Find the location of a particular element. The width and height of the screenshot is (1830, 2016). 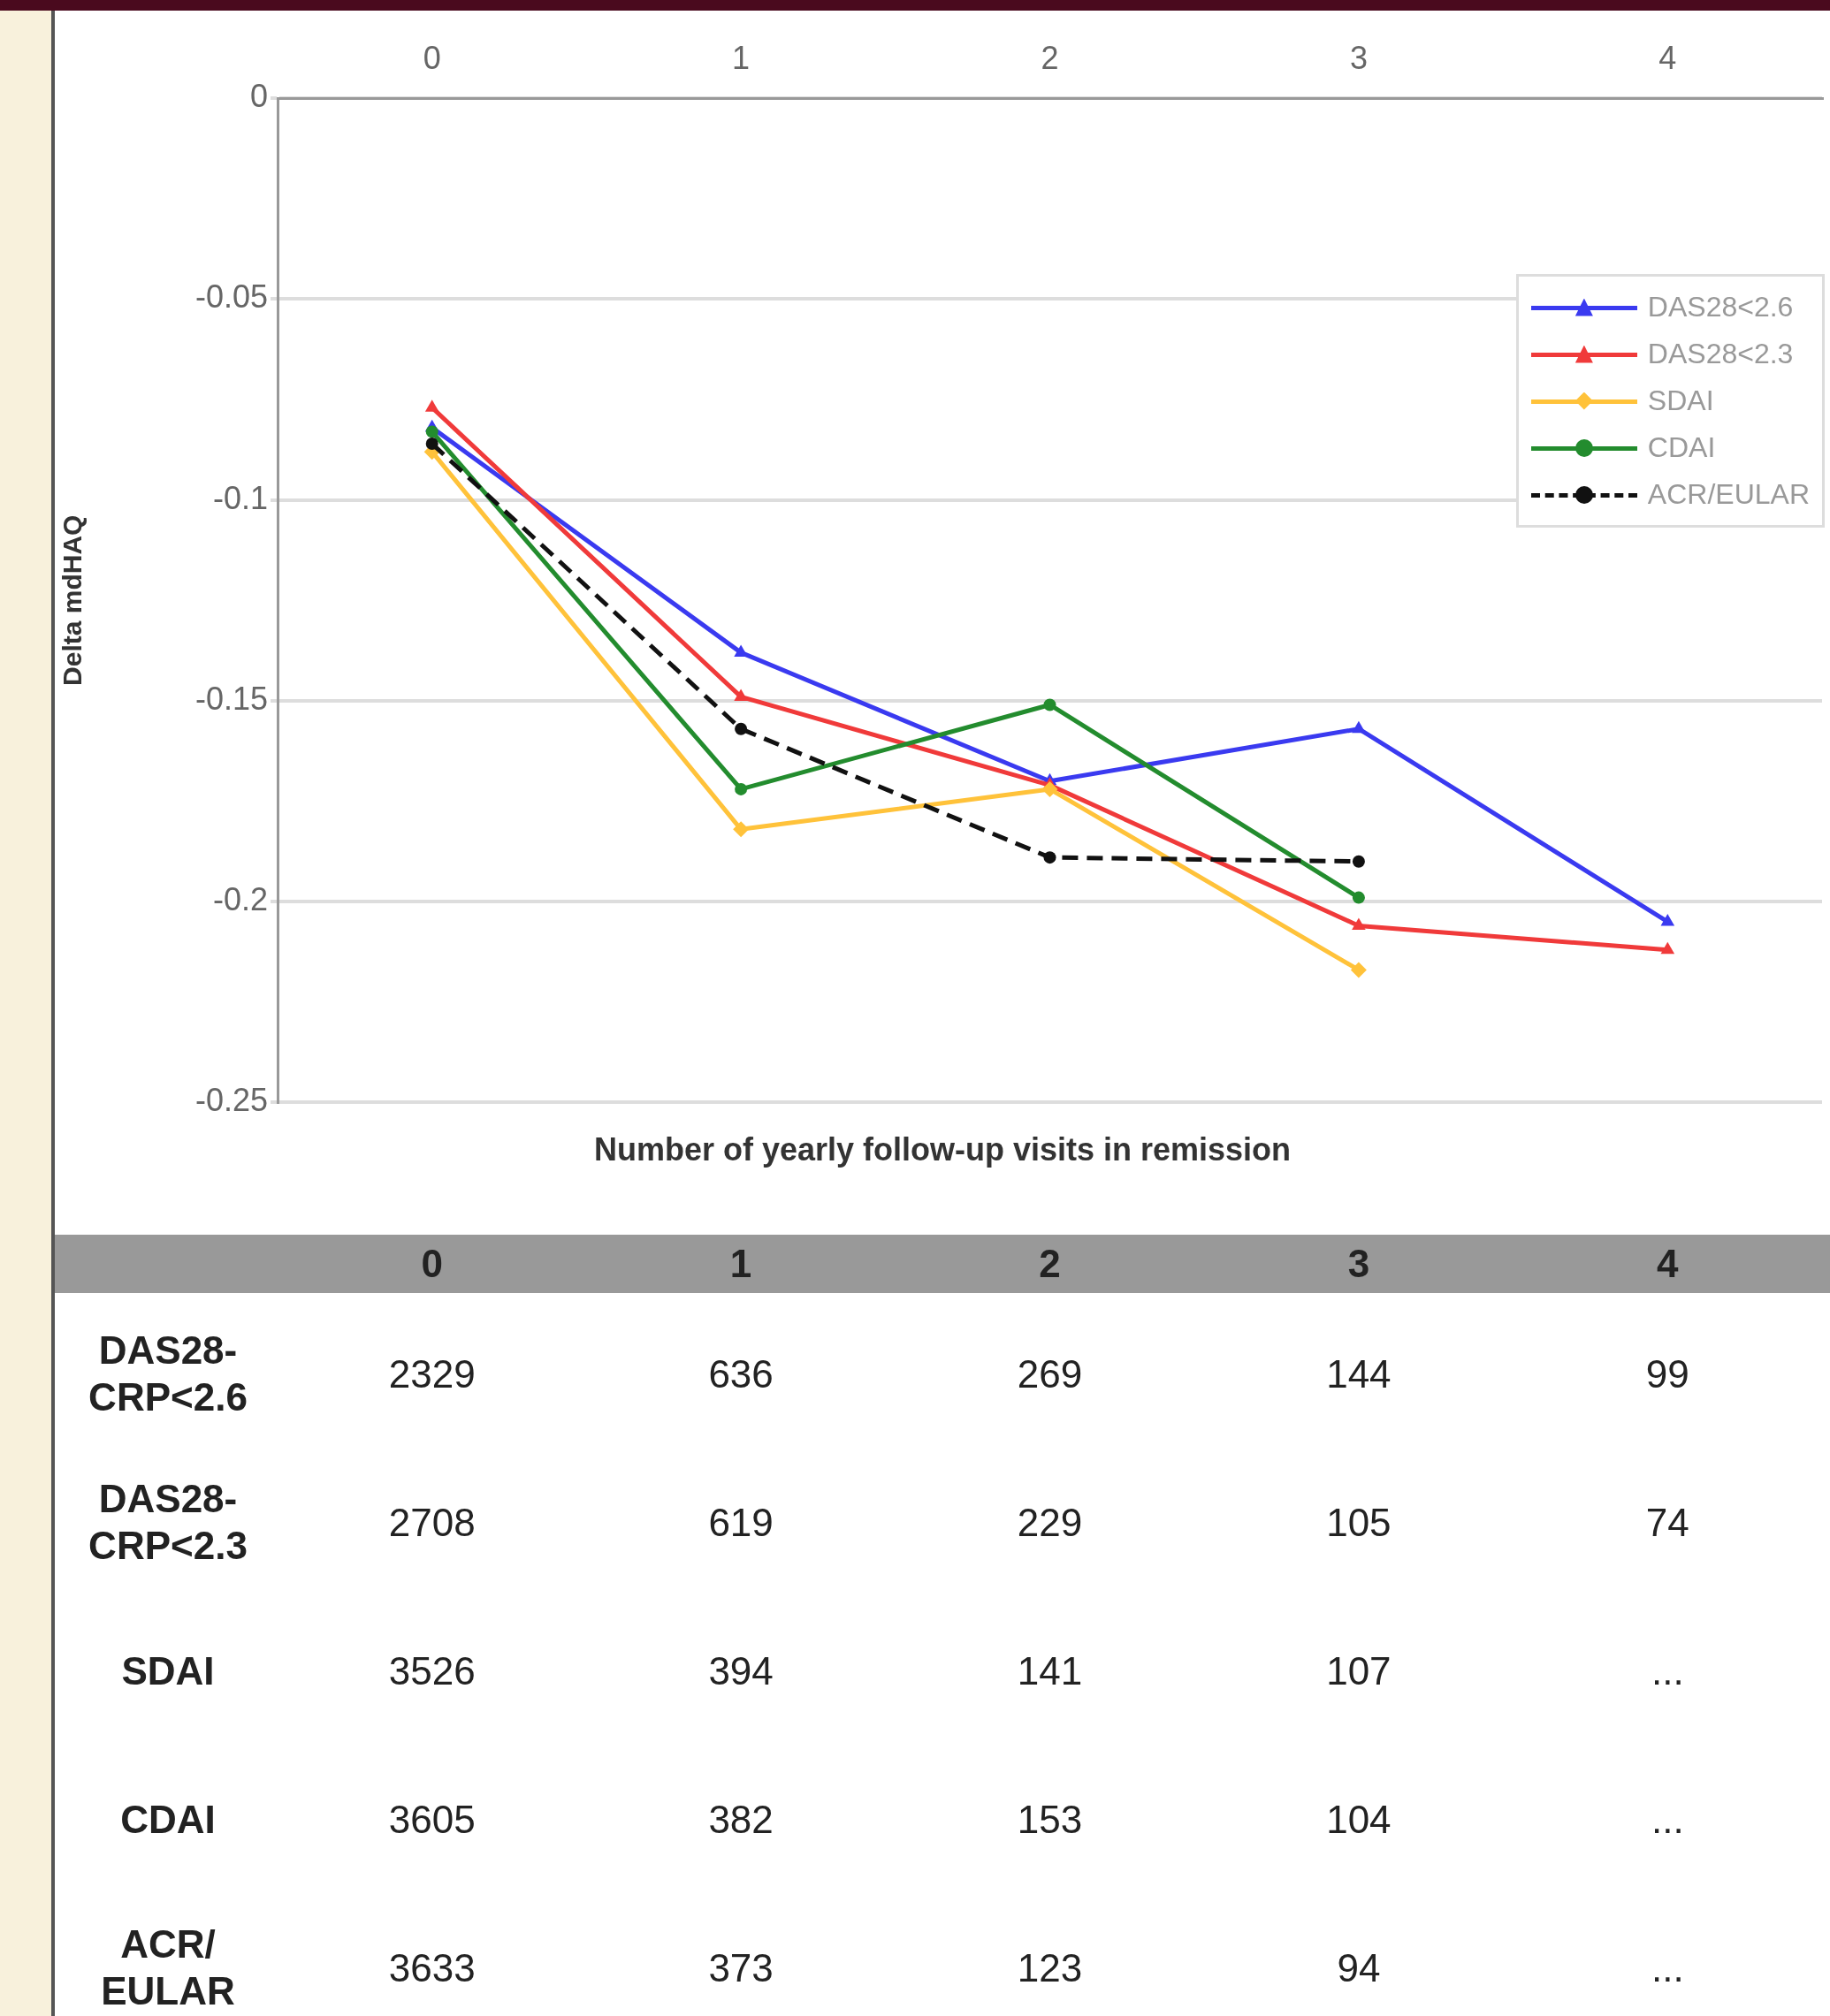

y-axis-title: Delta mdHAQ is located at coordinates (72, 600).